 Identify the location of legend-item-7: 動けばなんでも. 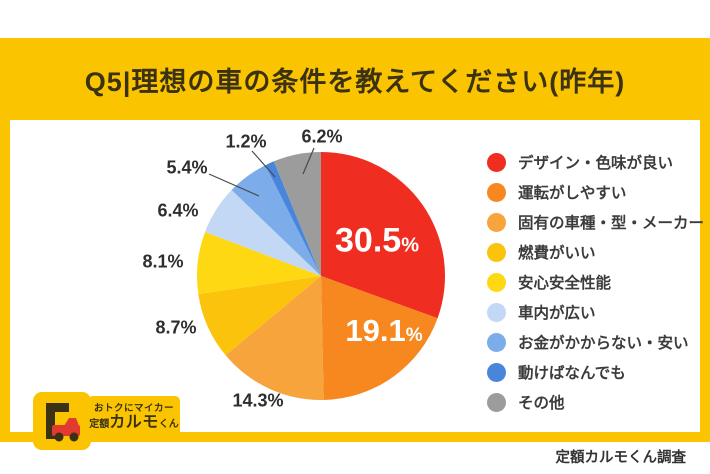
(595, 372).